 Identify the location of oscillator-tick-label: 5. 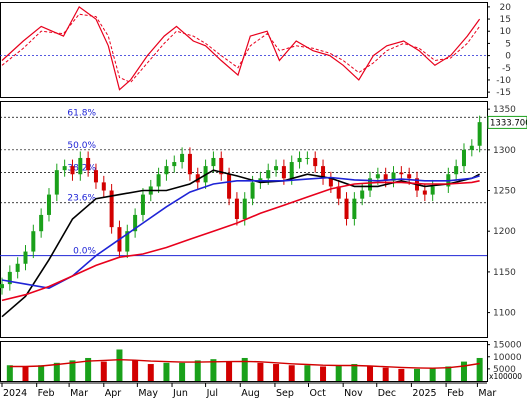
(508, 44).